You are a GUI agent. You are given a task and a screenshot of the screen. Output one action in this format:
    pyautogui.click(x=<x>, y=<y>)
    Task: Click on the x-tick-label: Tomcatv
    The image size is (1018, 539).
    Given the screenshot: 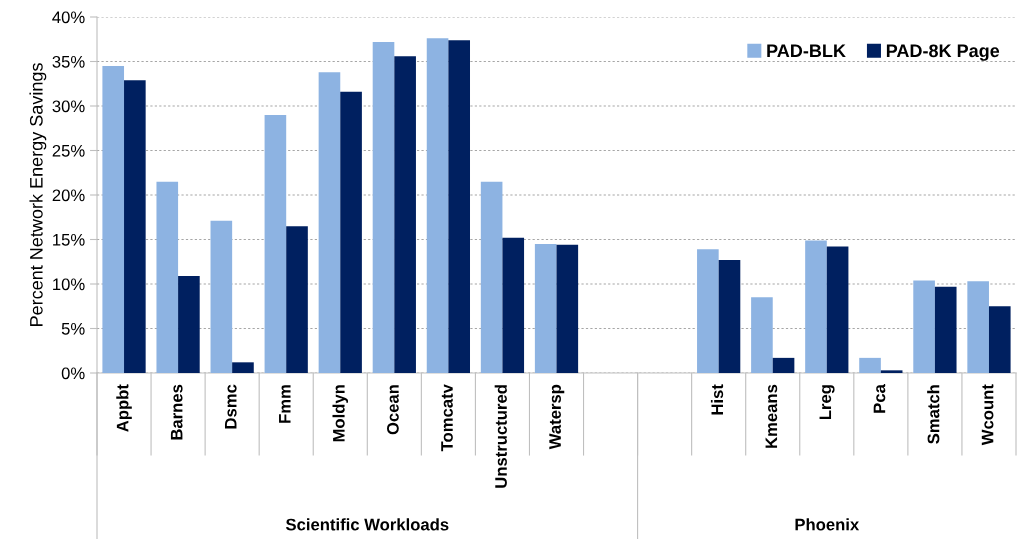 What is the action you would take?
    pyautogui.click(x=447, y=418)
    